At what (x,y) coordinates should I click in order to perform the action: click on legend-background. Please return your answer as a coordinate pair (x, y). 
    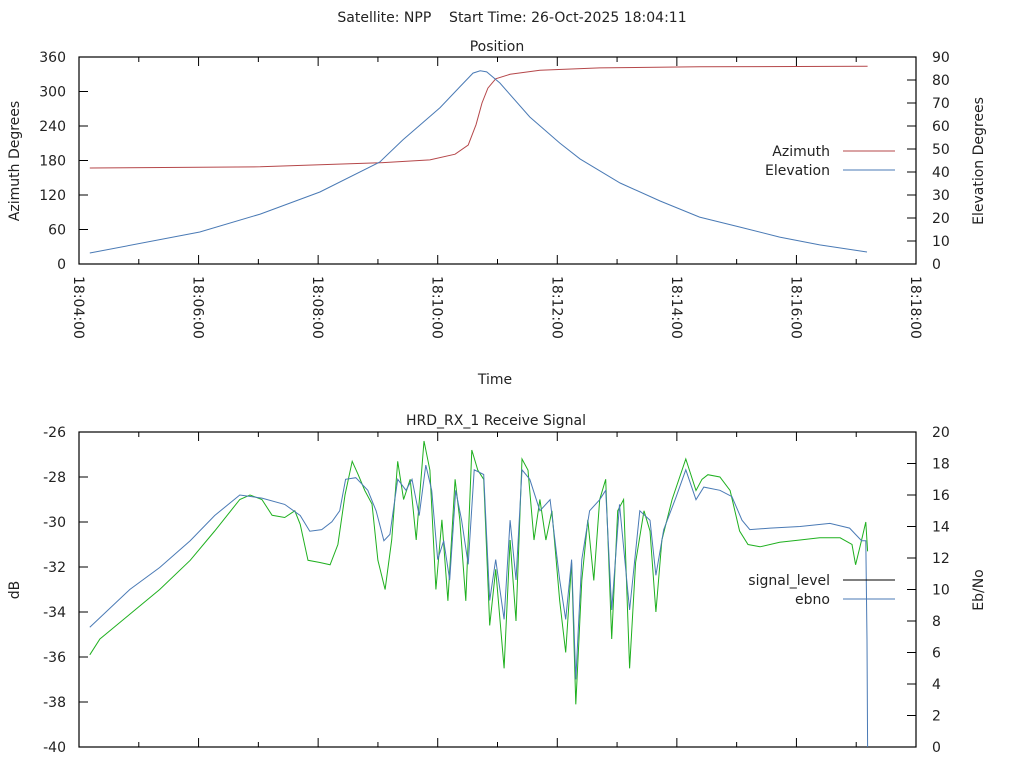
    Looking at the image, I should click on (780, 588).